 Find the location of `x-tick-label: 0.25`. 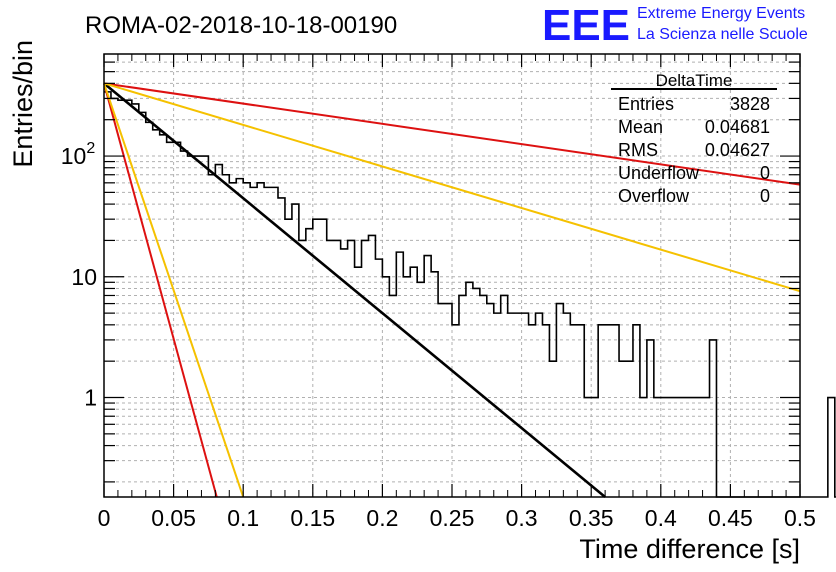

x-tick-label: 0.25 is located at coordinates (452, 518).